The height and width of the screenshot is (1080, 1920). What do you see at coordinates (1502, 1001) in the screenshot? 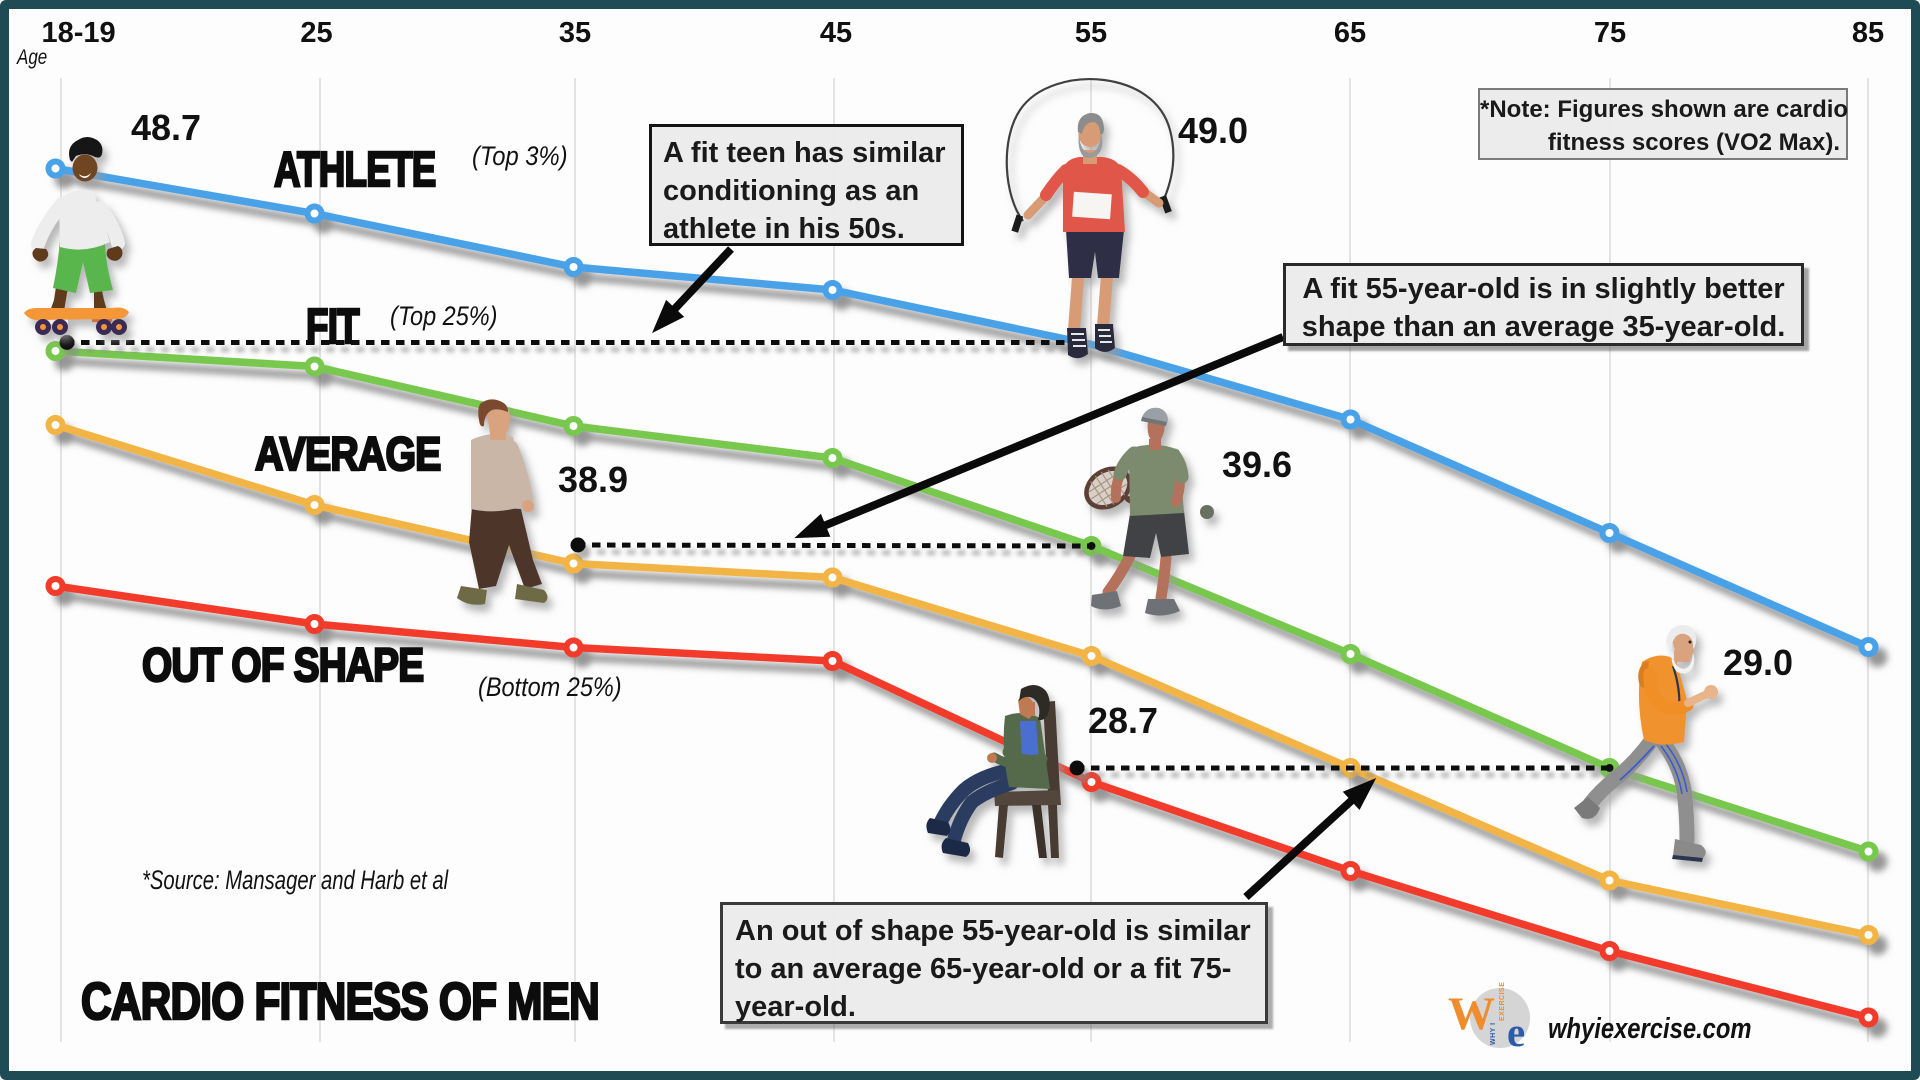
I see `svg-text: EXERCISE` at bounding box center [1502, 1001].